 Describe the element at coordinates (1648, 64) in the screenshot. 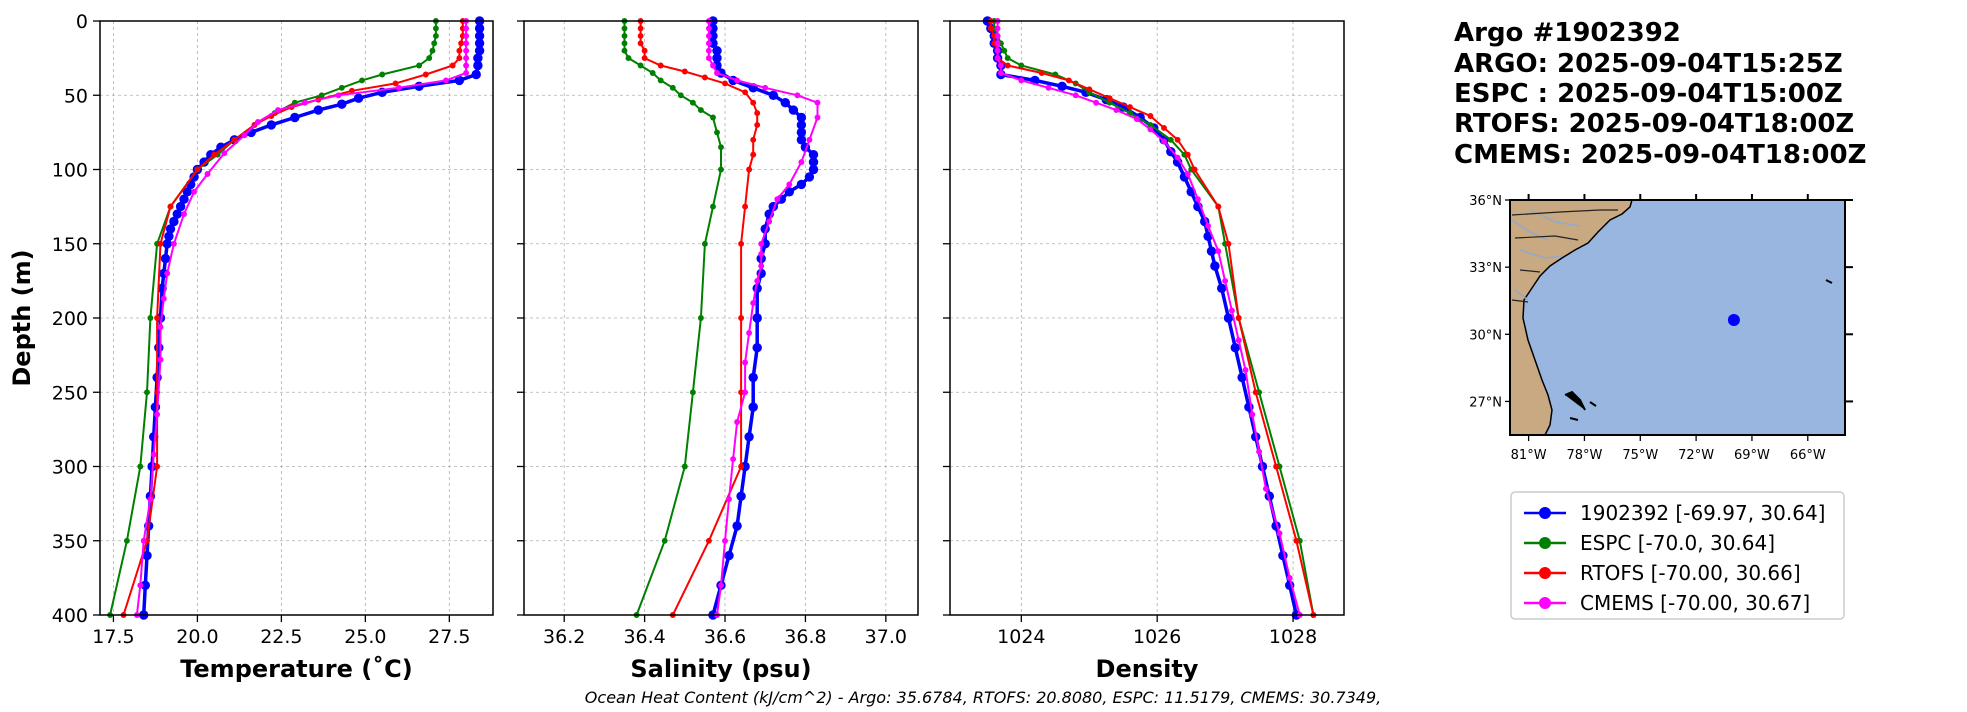

I see `info-argo-time: ARGO: 2025-09-04T15:25Z` at that location.